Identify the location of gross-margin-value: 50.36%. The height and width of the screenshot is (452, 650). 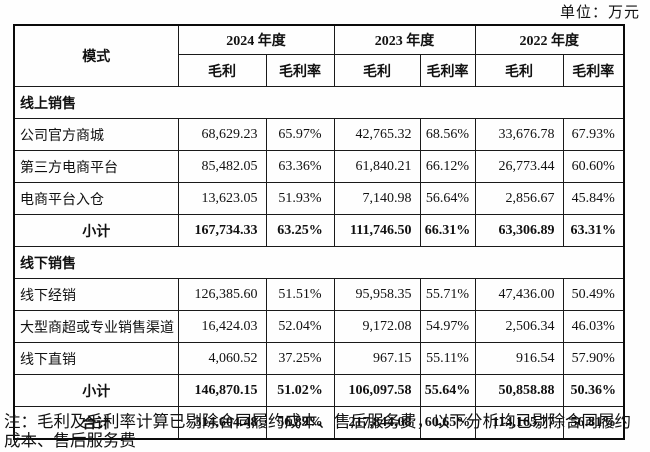
(593, 390).